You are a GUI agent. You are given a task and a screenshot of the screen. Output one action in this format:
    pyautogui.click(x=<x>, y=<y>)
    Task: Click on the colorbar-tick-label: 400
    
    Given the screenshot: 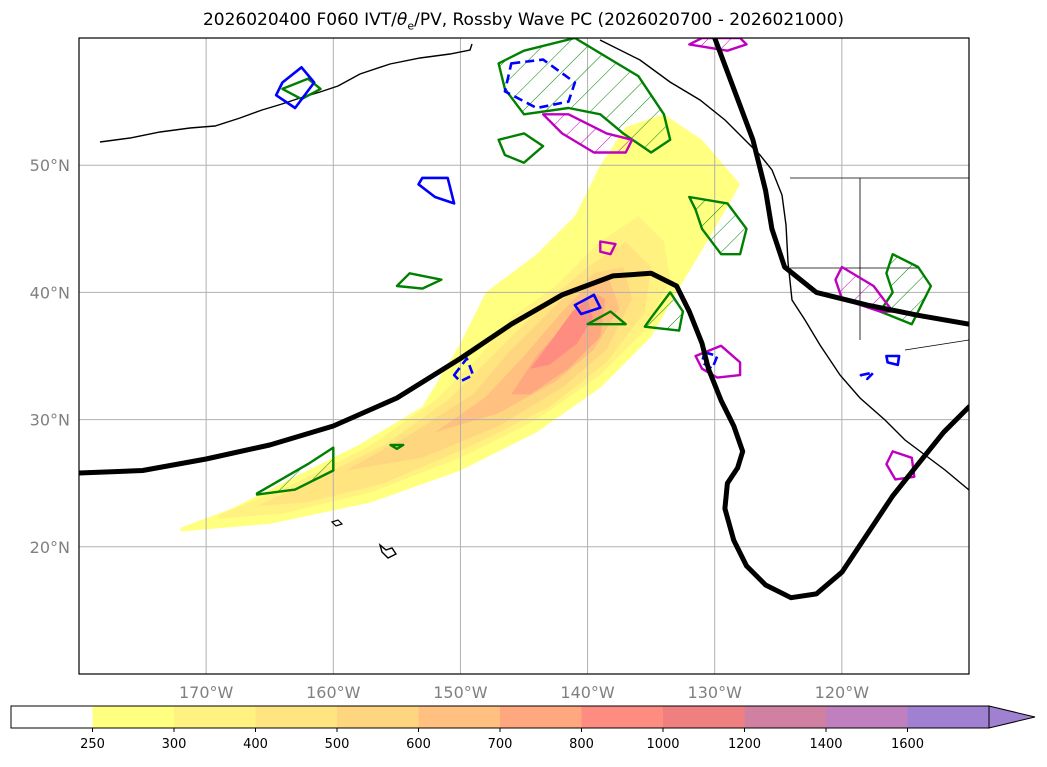 What is the action you would take?
    pyautogui.click(x=255, y=744)
    